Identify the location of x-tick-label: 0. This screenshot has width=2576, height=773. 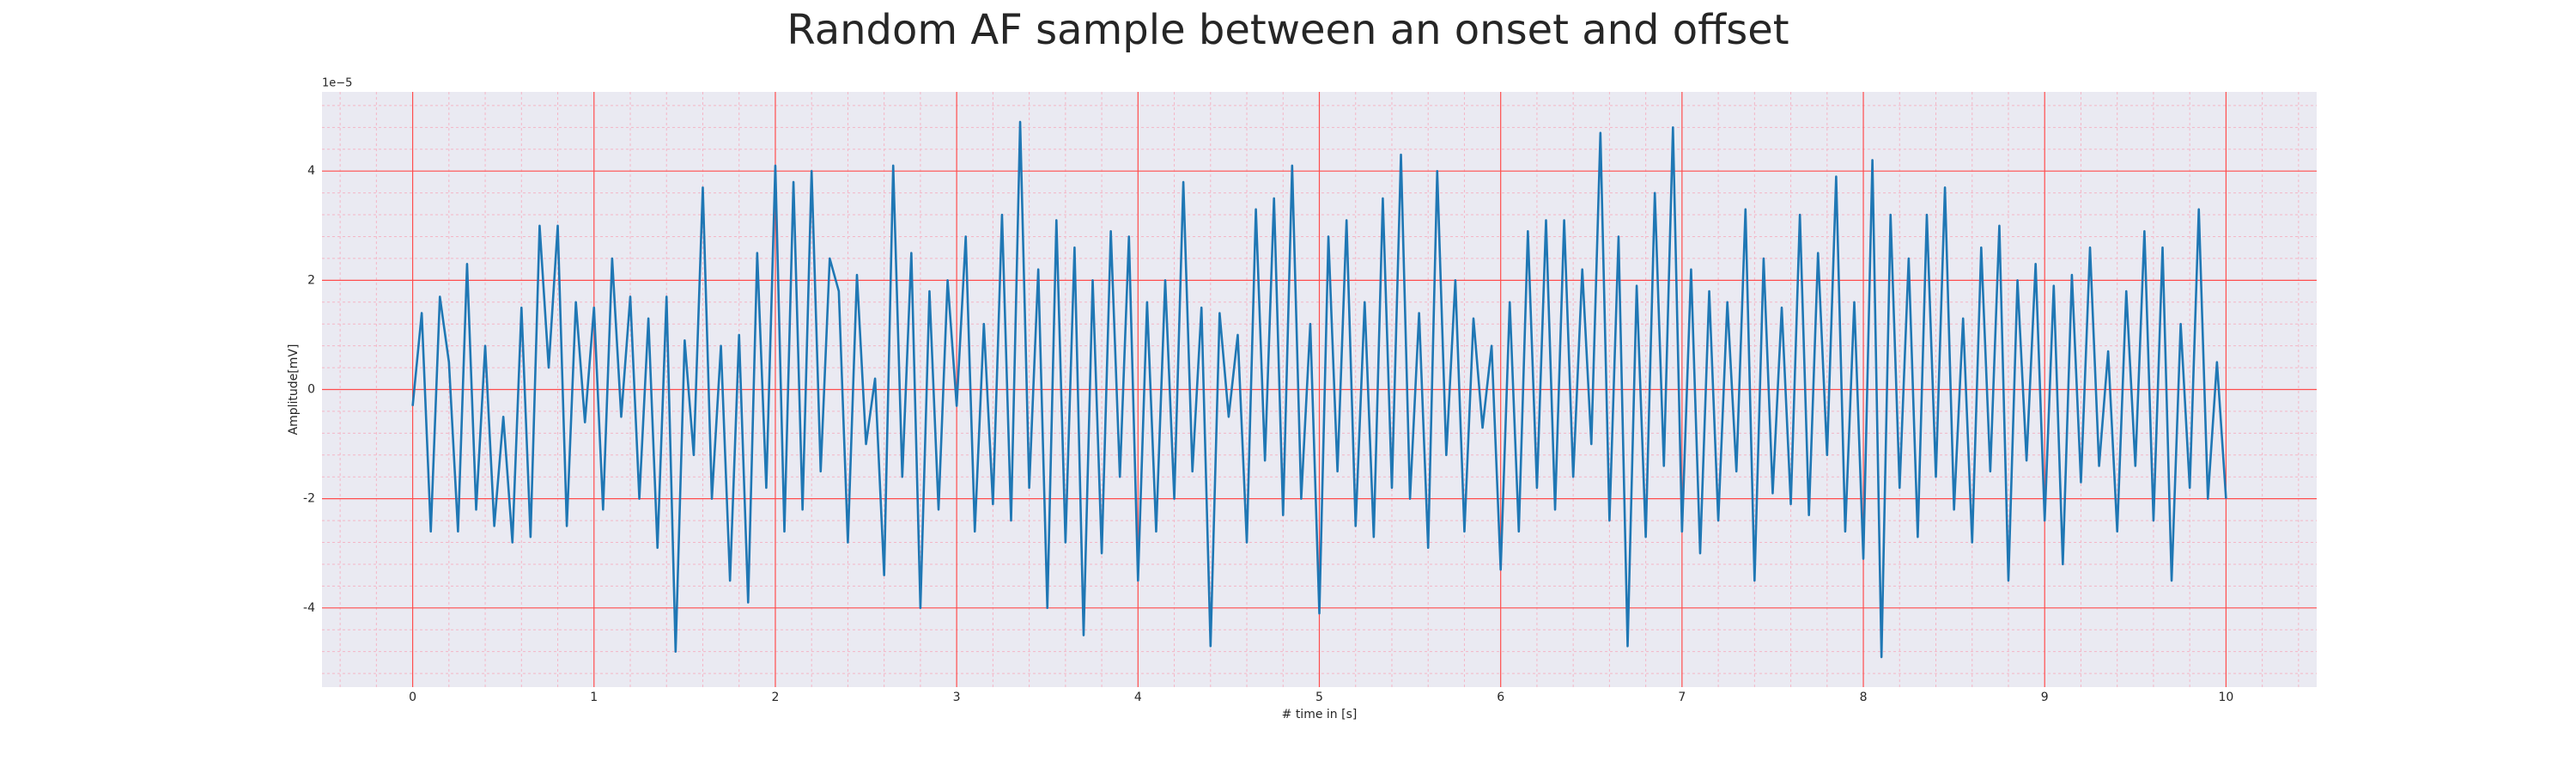
(412, 697).